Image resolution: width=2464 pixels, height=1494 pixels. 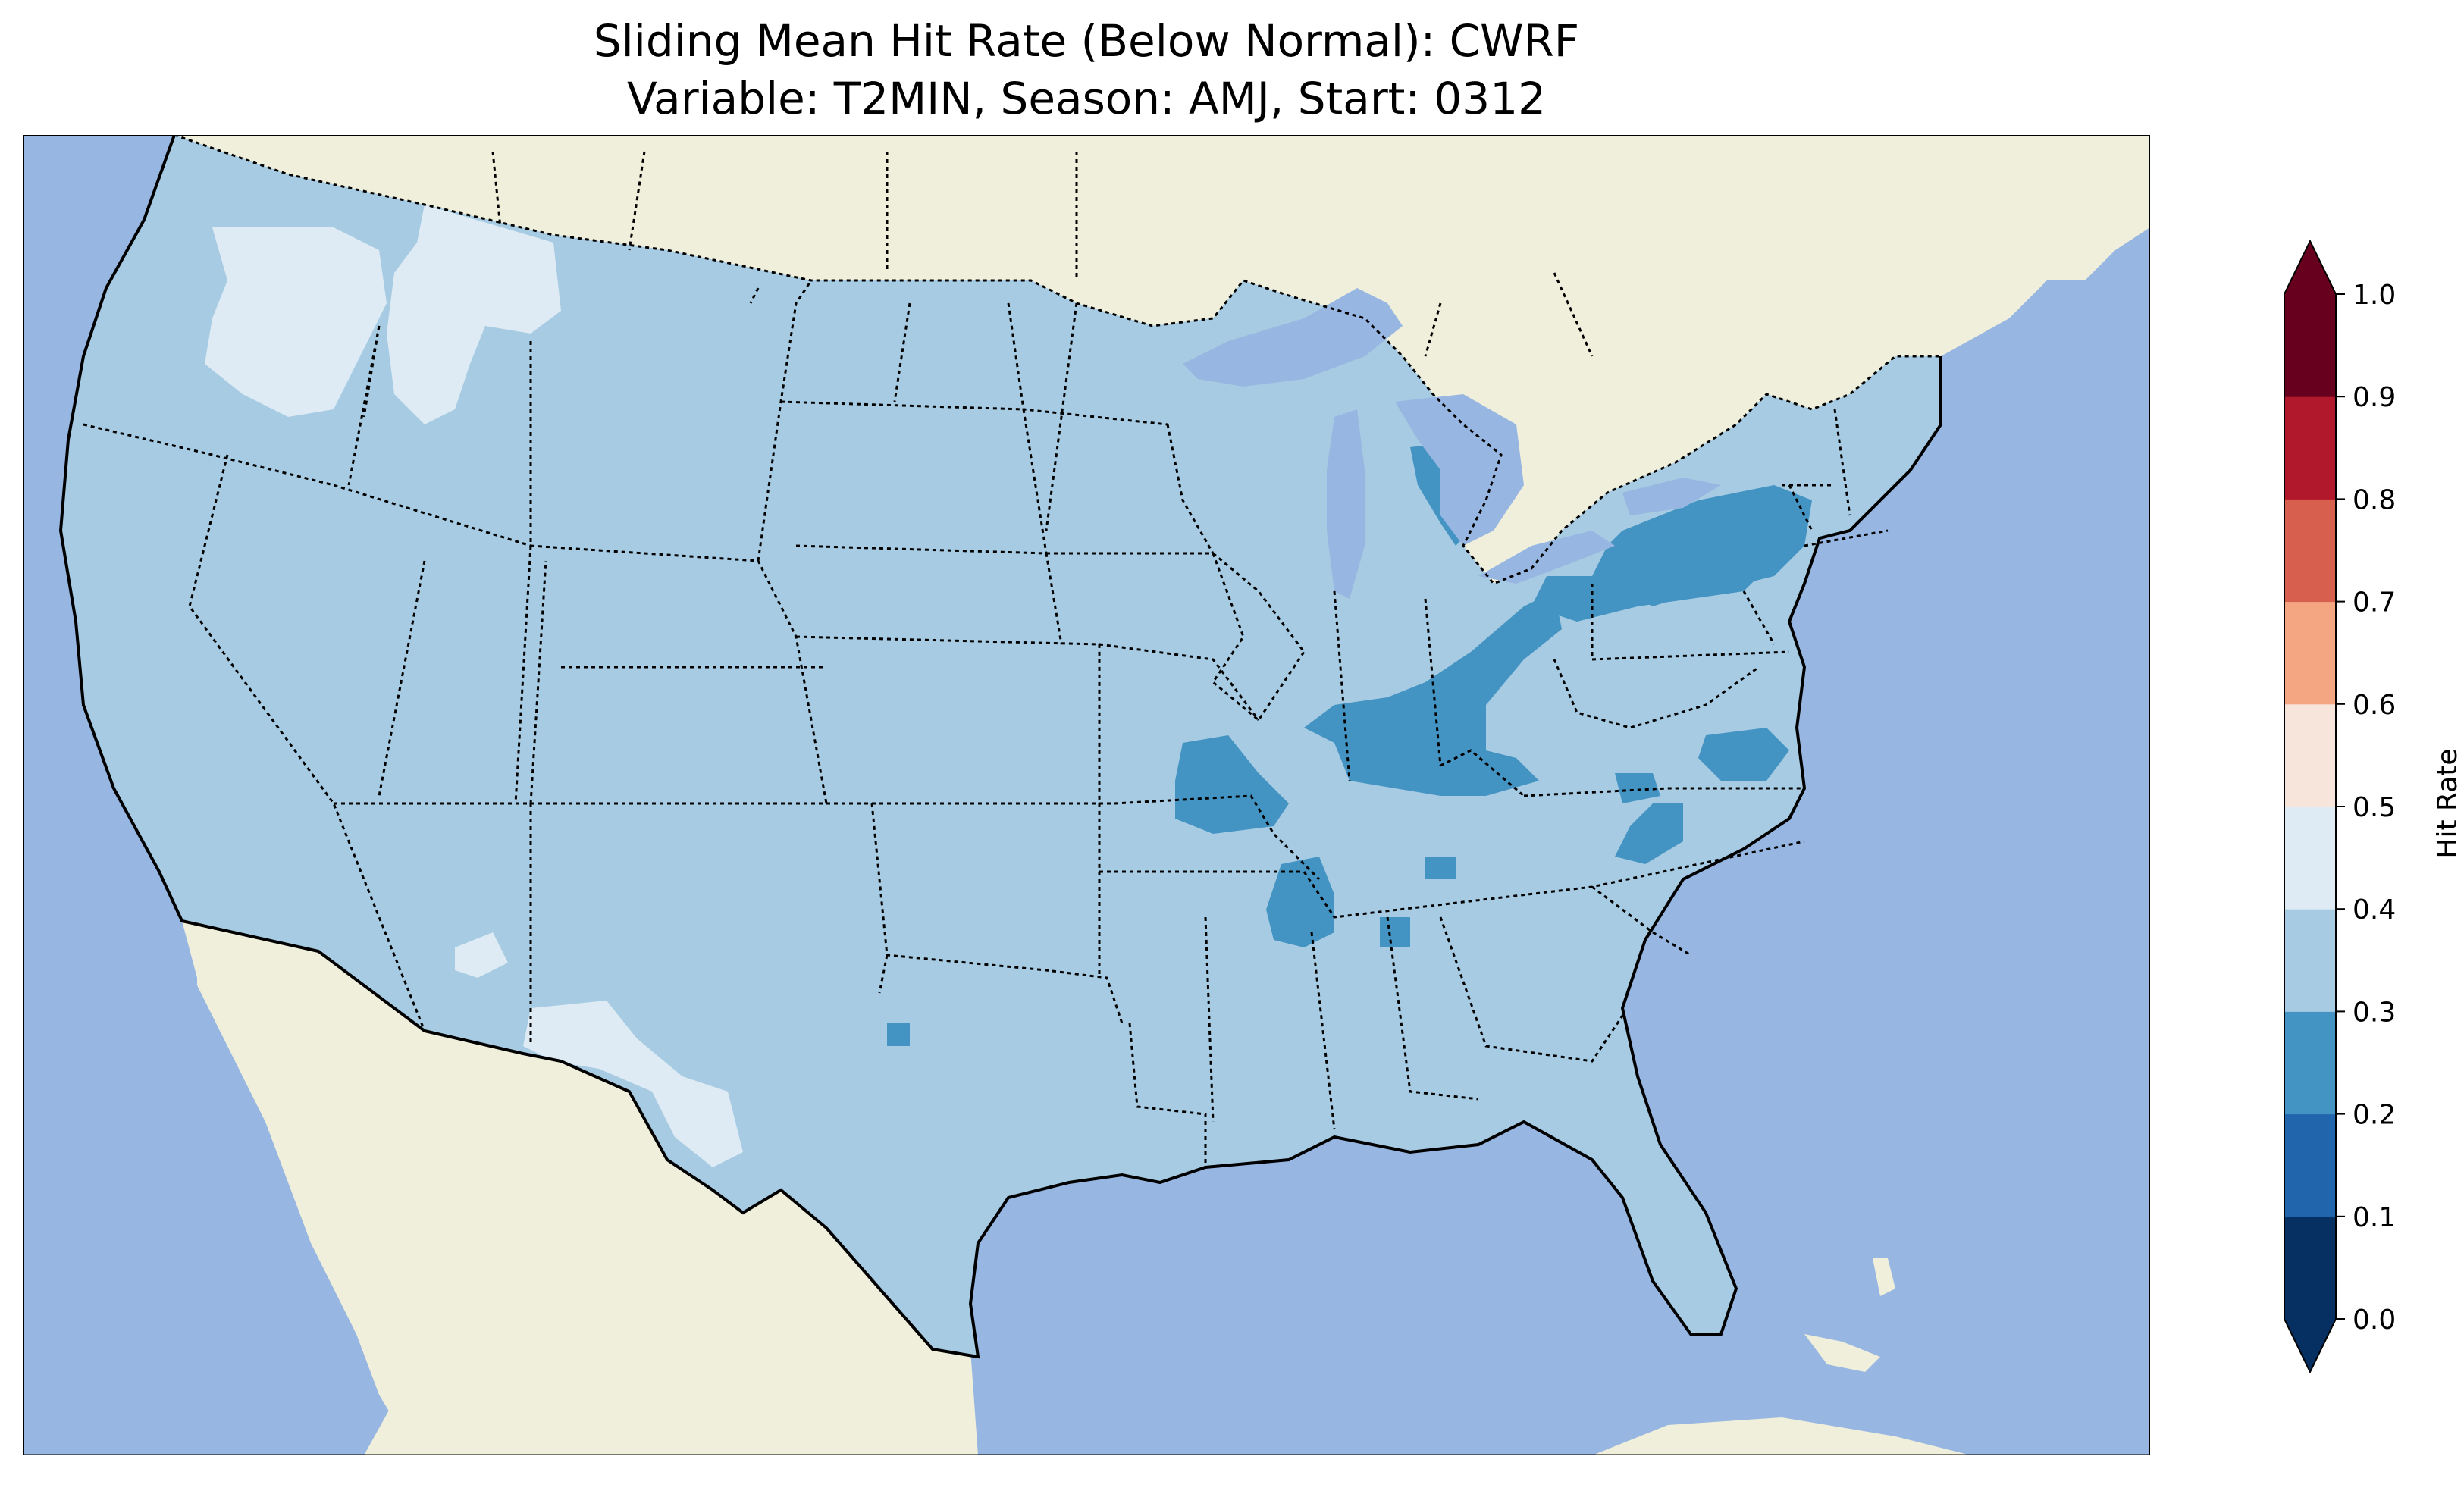 I want to click on hit-rate-patch-missouri, so click(x=1232, y=784).